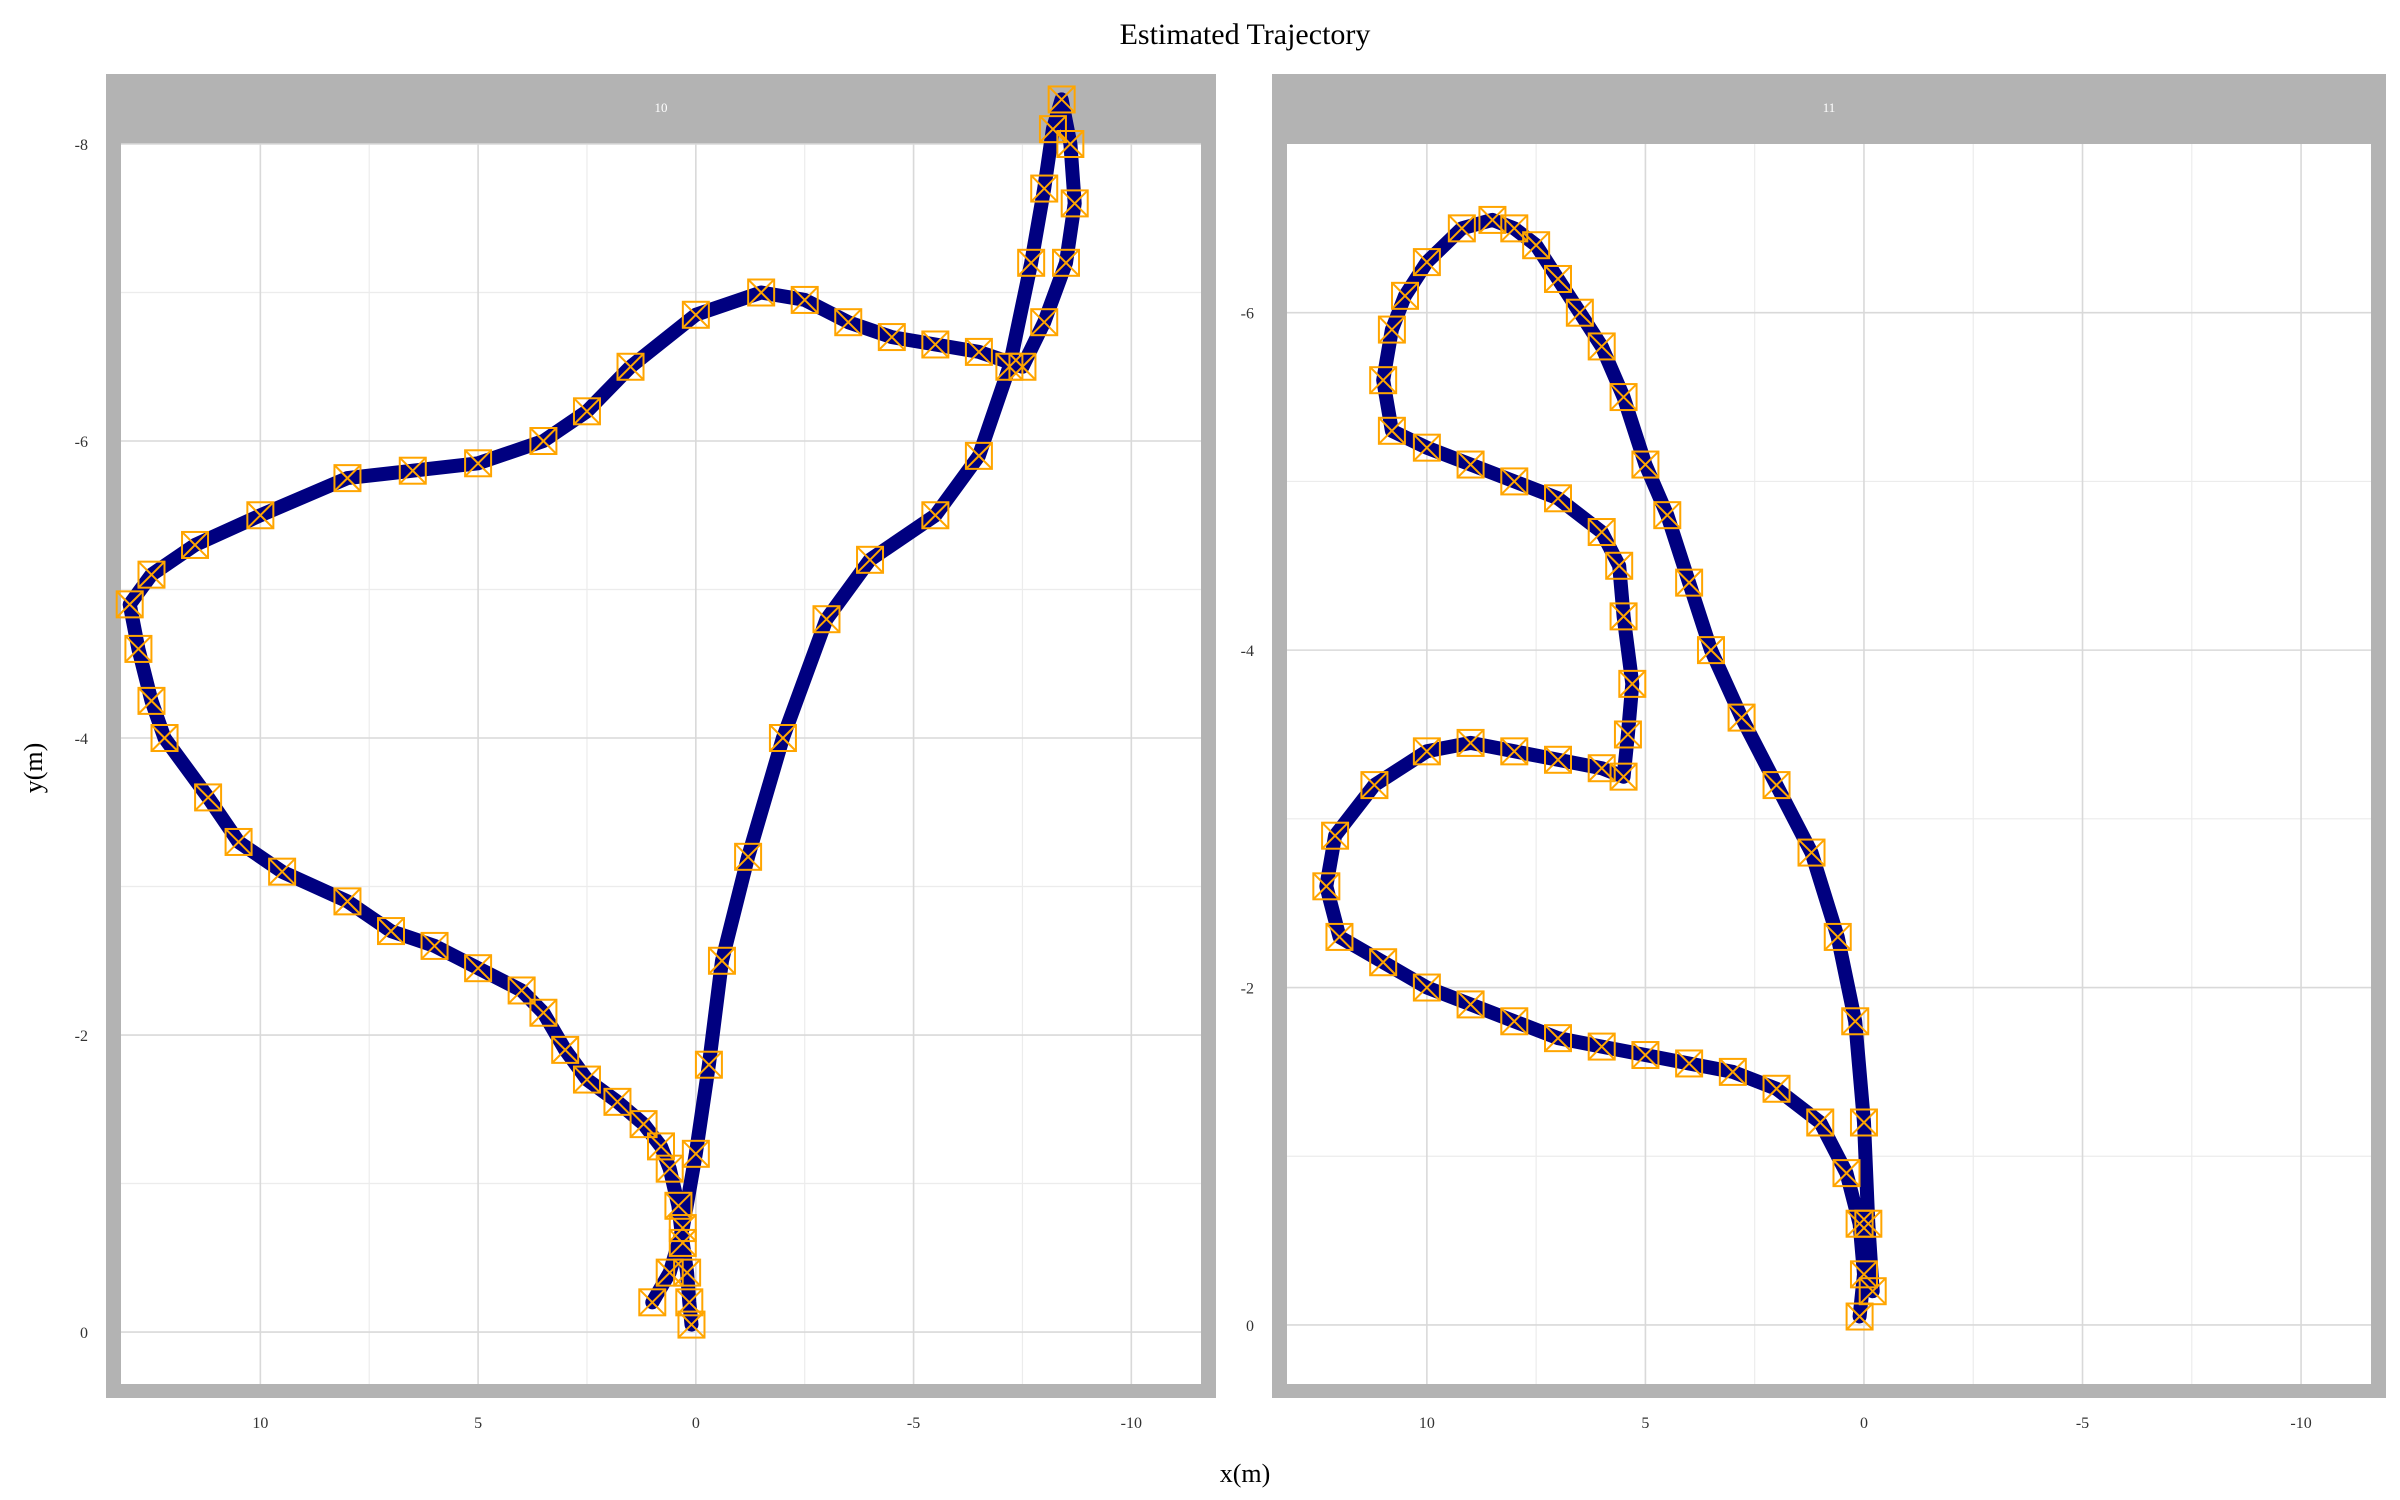  Describe the element at coordinates (33, 768) in the screenshot. I see `y-axis-title: y(m)` at that location.